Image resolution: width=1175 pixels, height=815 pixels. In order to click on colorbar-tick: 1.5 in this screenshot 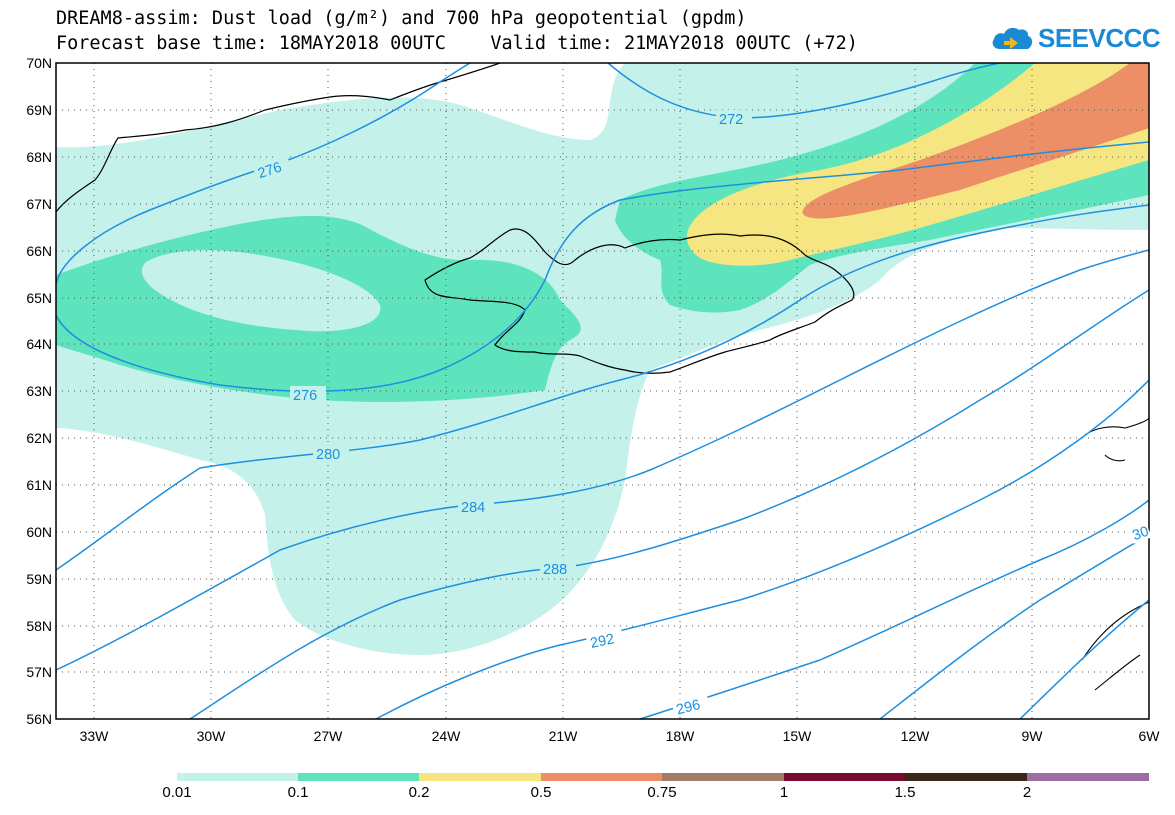, I will do `click(905, 792)`.